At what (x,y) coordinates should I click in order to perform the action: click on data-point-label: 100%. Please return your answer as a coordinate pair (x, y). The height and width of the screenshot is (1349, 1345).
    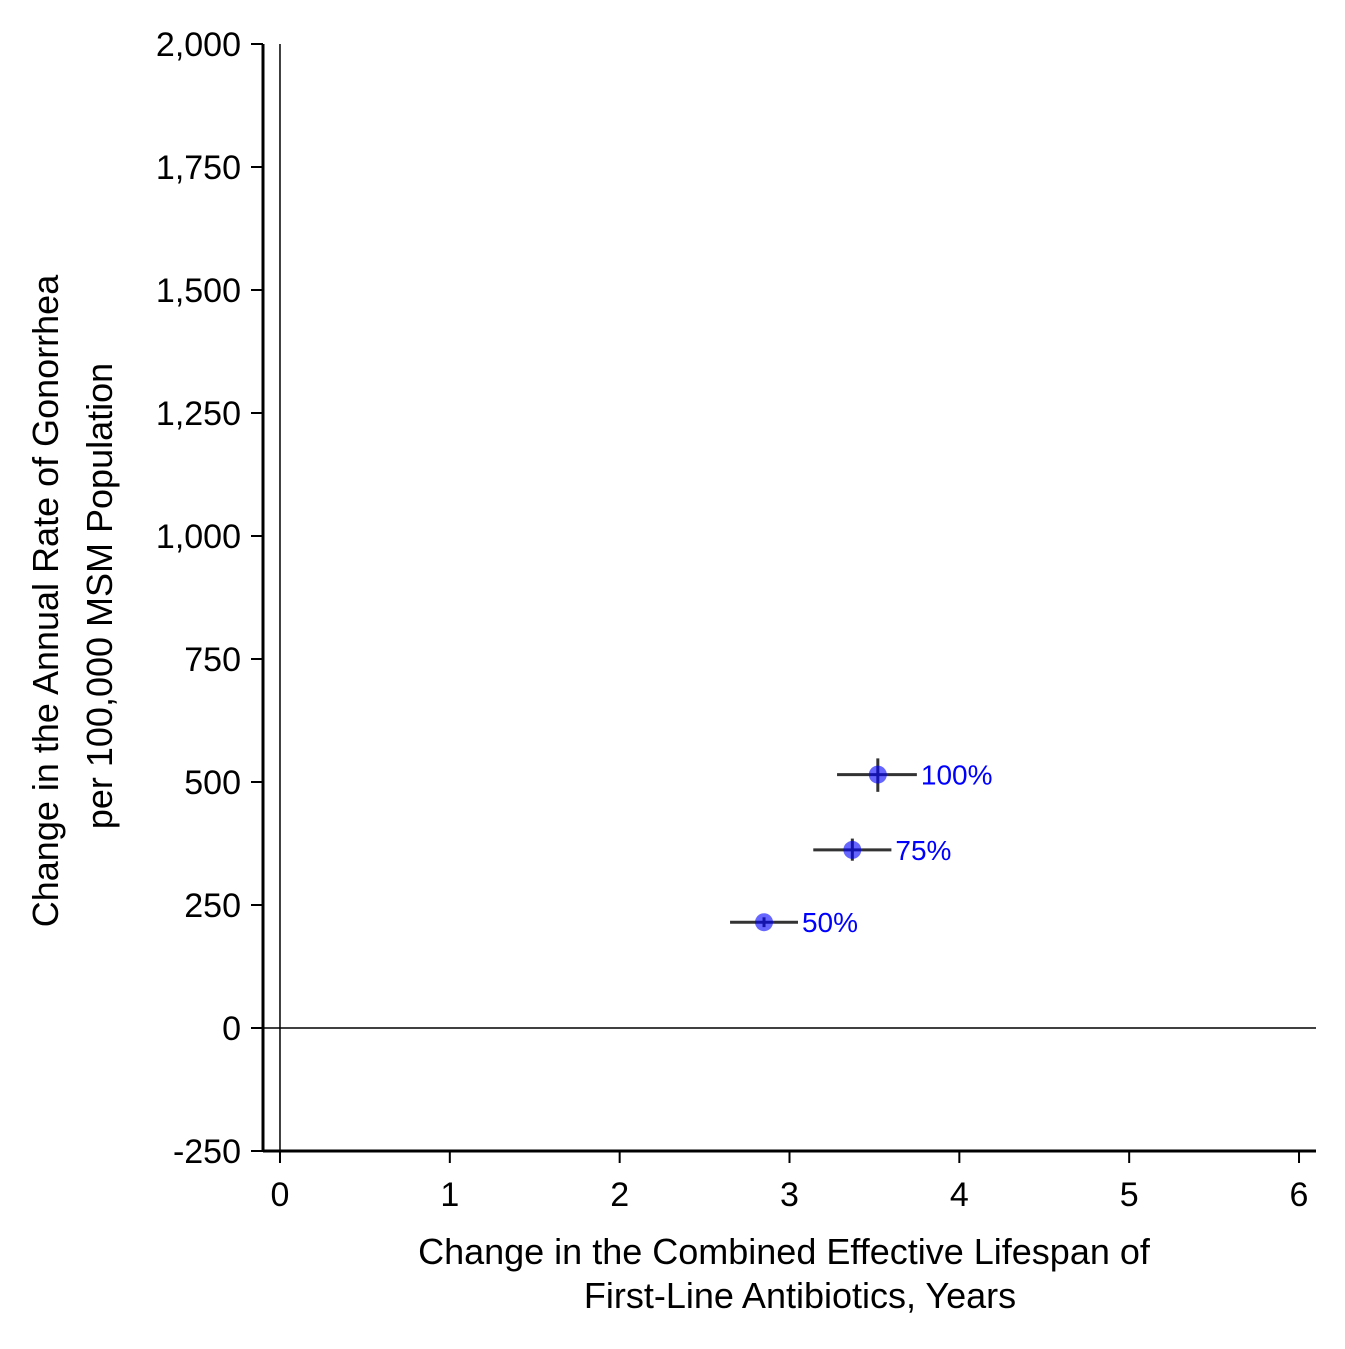
    Looking at the image, I should click on (957, 775).